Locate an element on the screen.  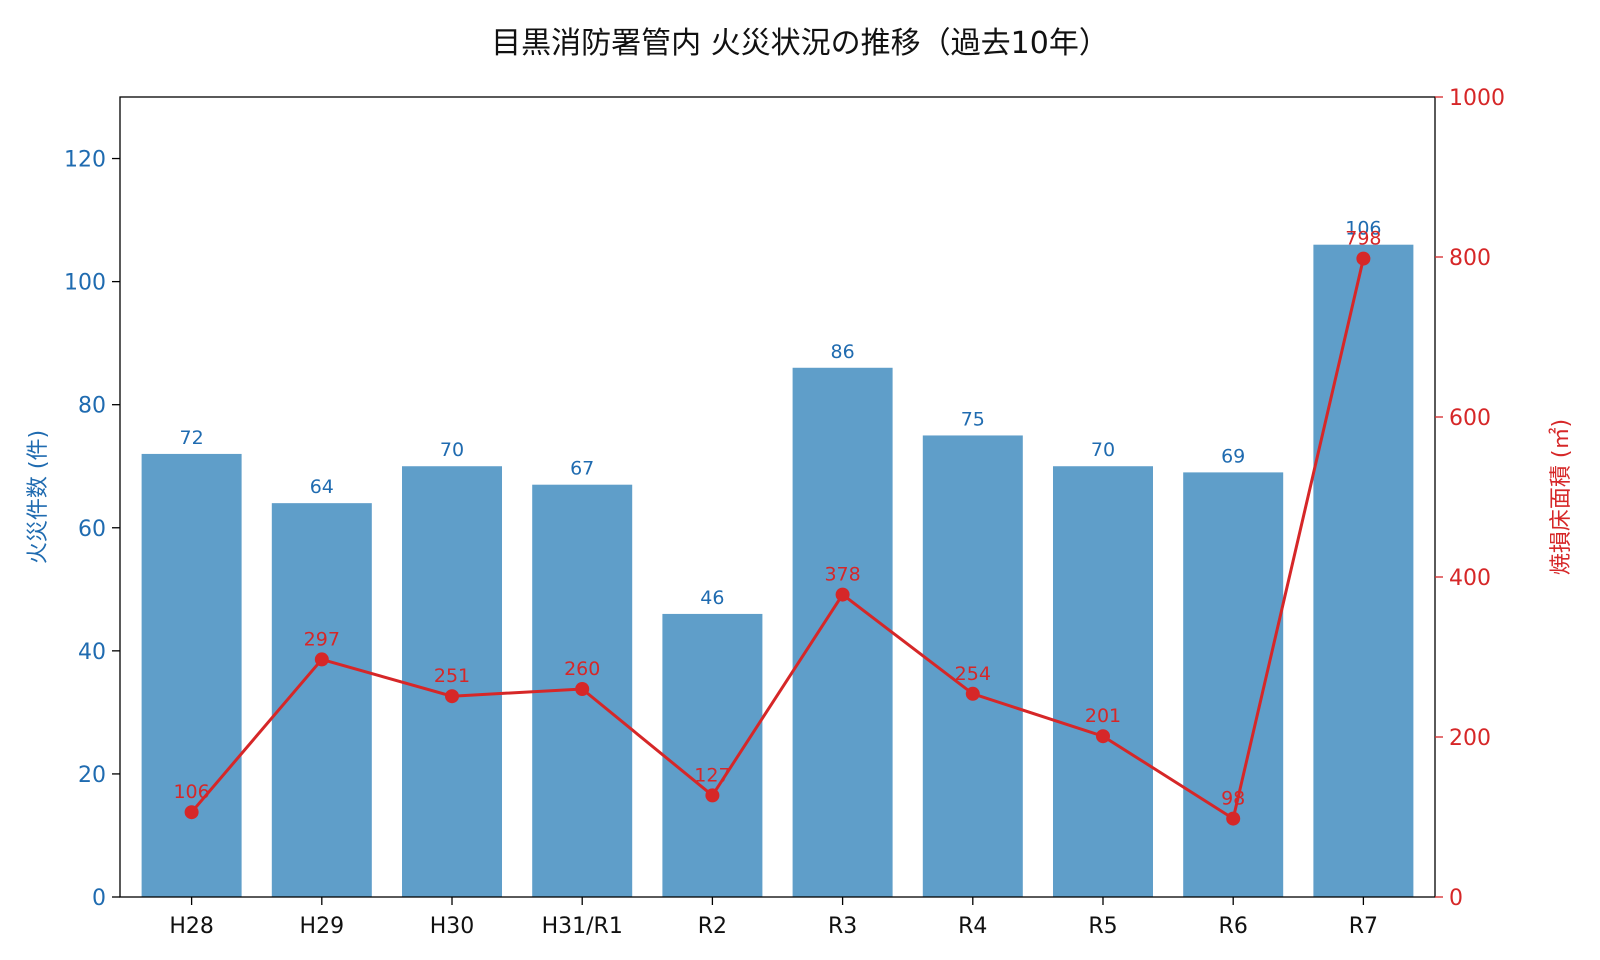
bar-R5 is located at coordinates (1102, 681).